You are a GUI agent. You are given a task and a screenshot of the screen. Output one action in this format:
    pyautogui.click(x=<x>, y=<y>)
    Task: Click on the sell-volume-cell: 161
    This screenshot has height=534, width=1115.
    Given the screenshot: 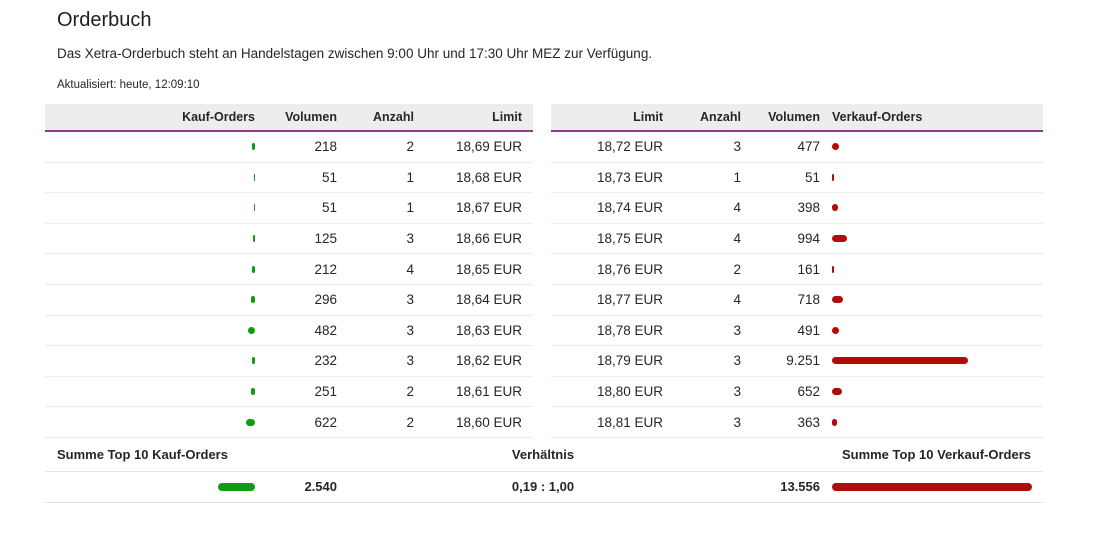 What is the action you would take?
    pyautogui.click(x=808, y=269)
    